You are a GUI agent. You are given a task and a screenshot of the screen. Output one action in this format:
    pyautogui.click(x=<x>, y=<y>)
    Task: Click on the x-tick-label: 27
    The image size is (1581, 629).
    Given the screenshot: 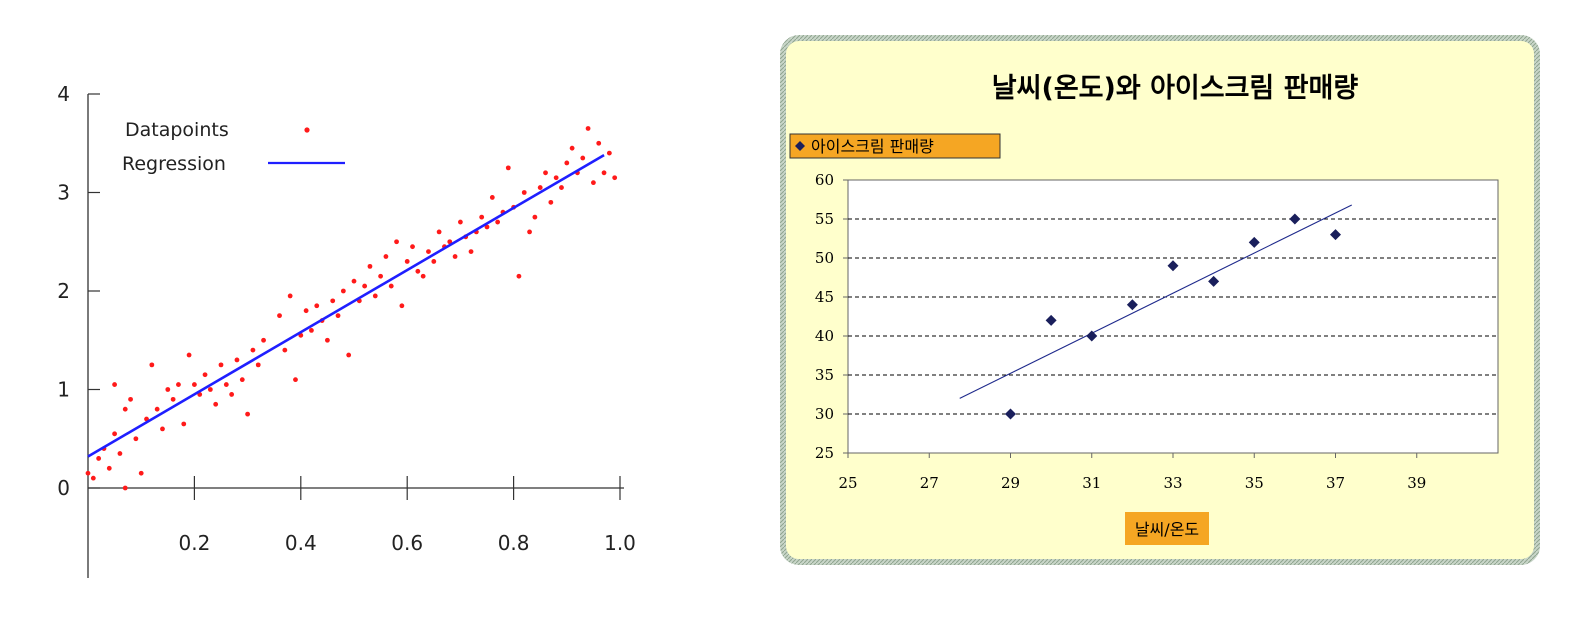 What is the action you would take?
    pyautogui.click(x=929, y=483)
    